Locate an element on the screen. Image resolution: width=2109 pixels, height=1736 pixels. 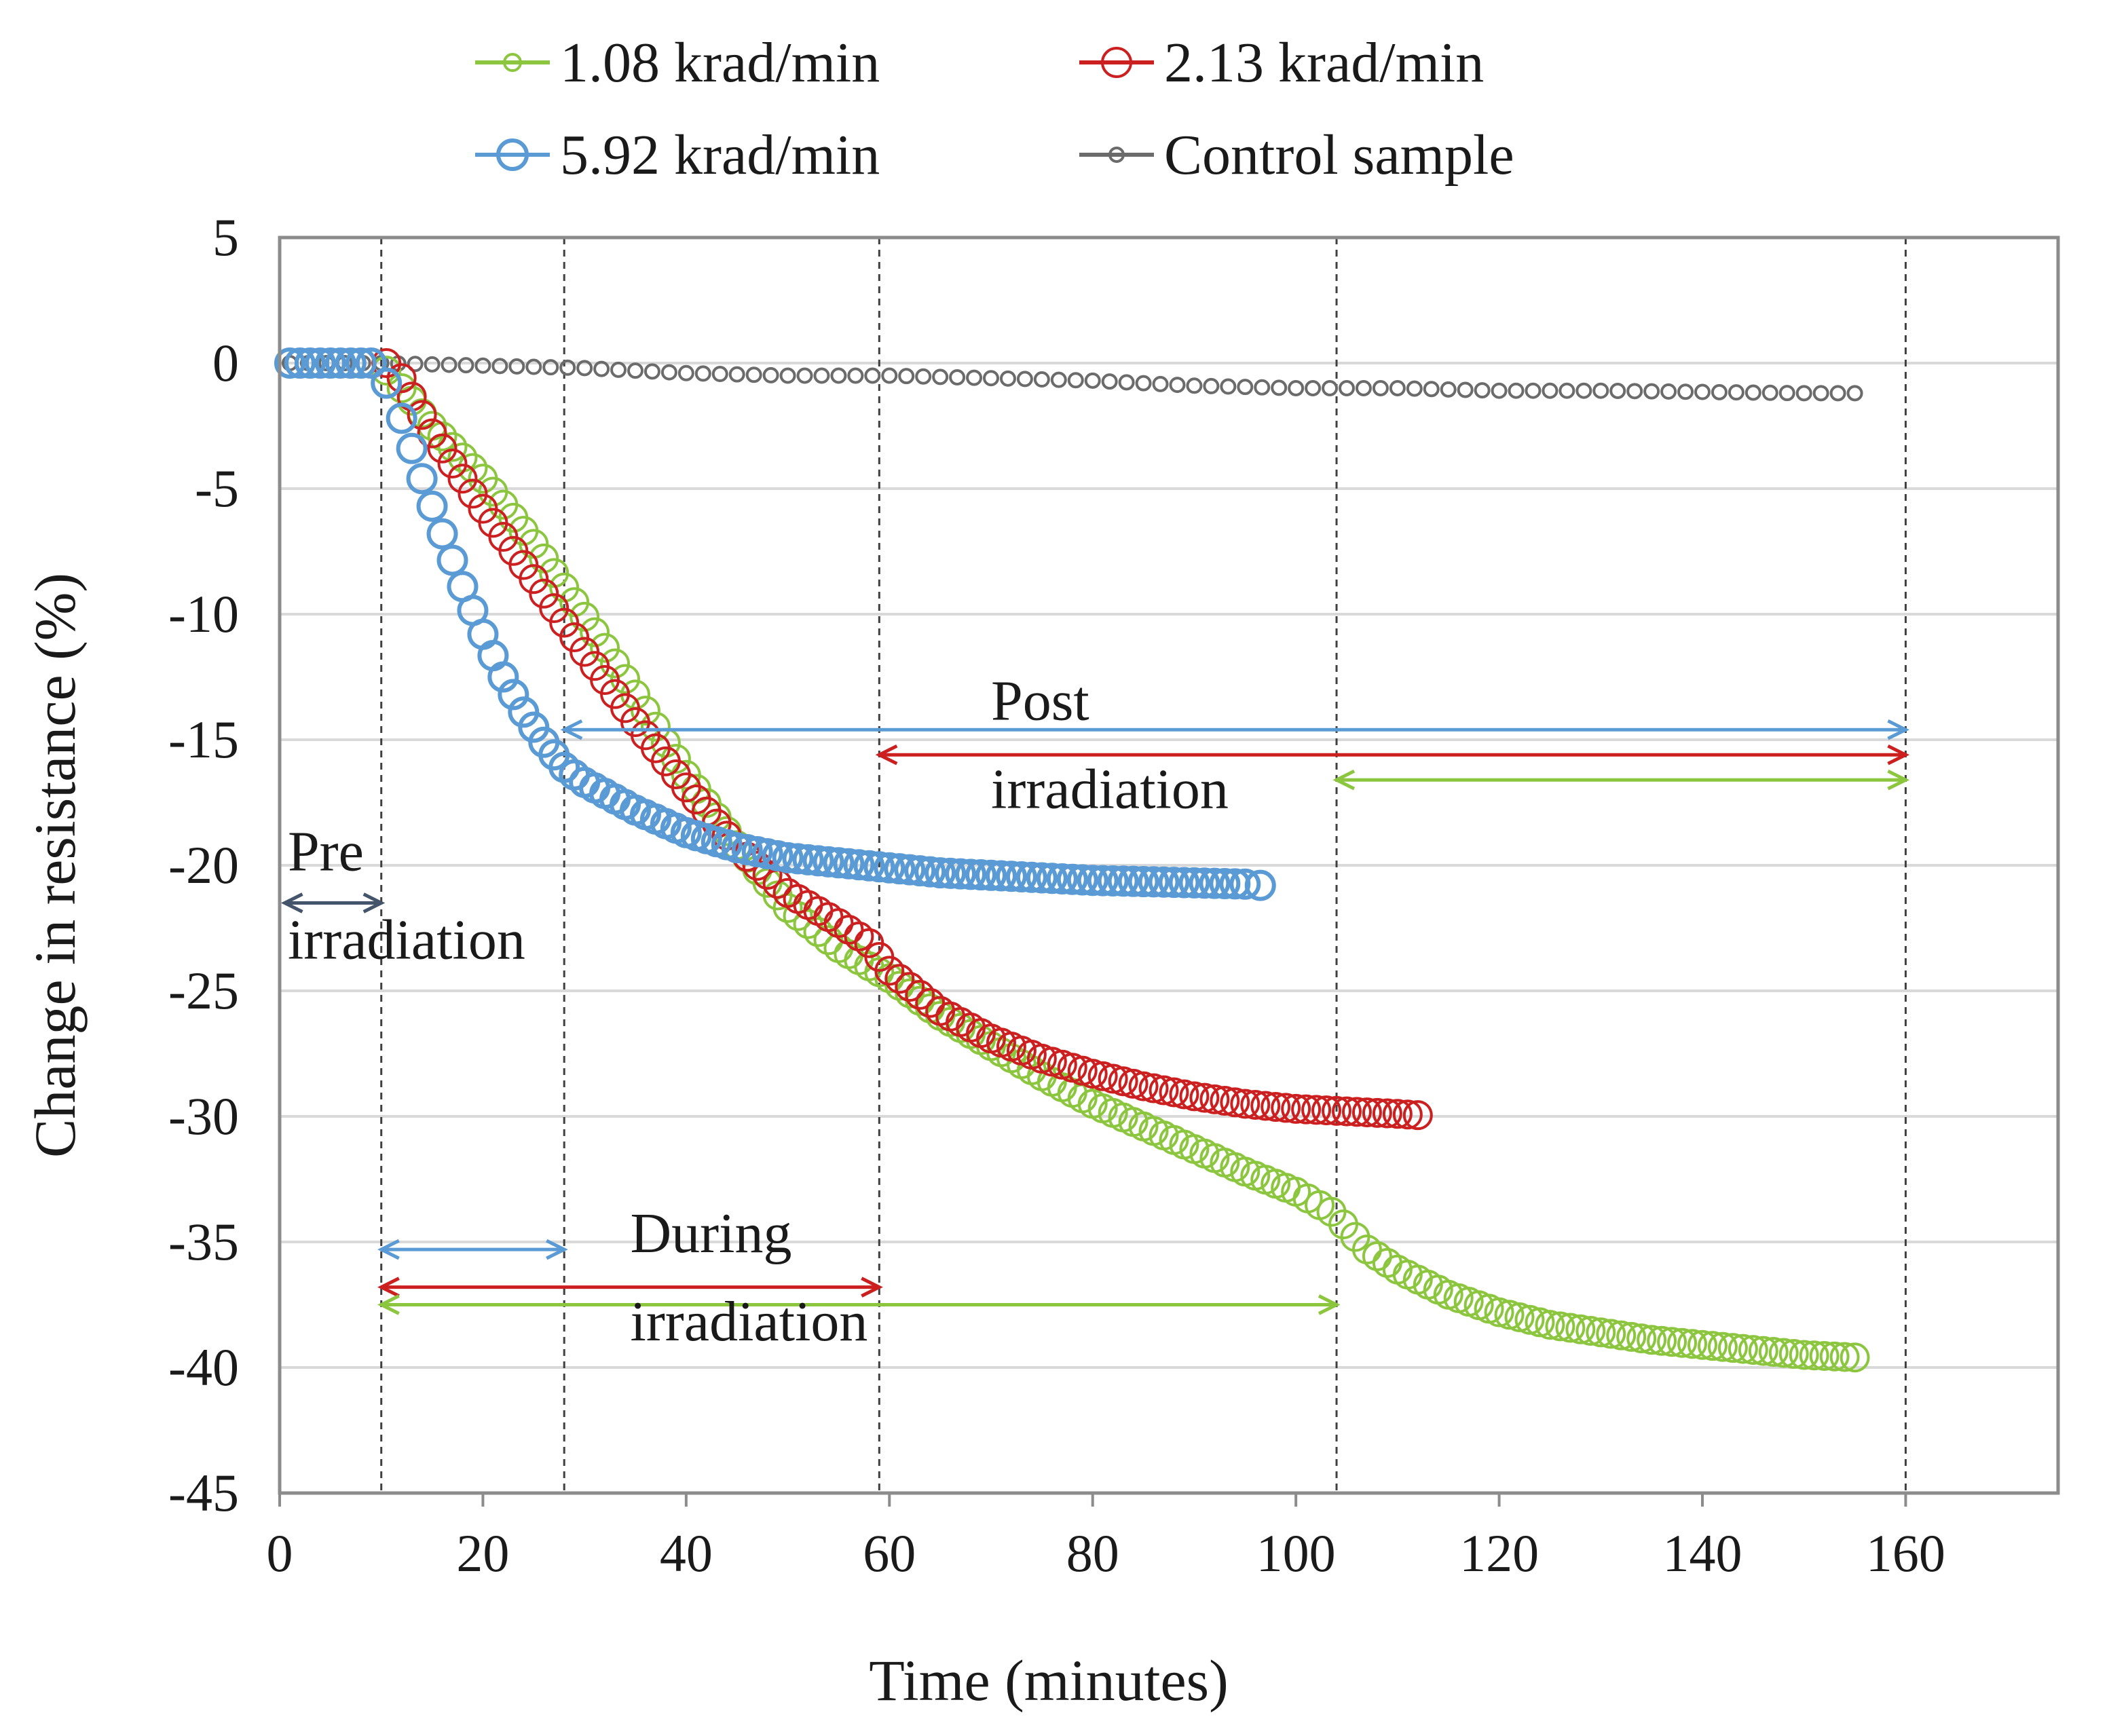
x-tick-label: 120 is located at coordinates (1499, 1553).